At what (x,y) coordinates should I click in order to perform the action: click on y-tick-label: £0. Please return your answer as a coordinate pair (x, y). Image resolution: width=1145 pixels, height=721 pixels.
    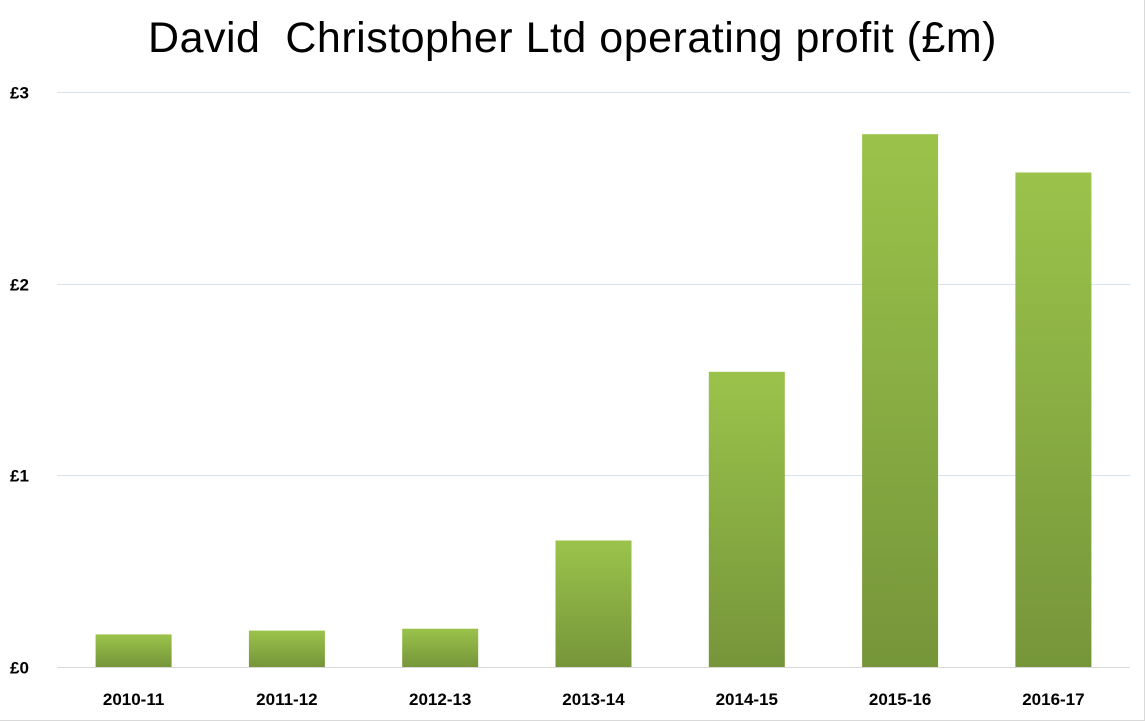
    Looking at the image, I should click on (19, 668).